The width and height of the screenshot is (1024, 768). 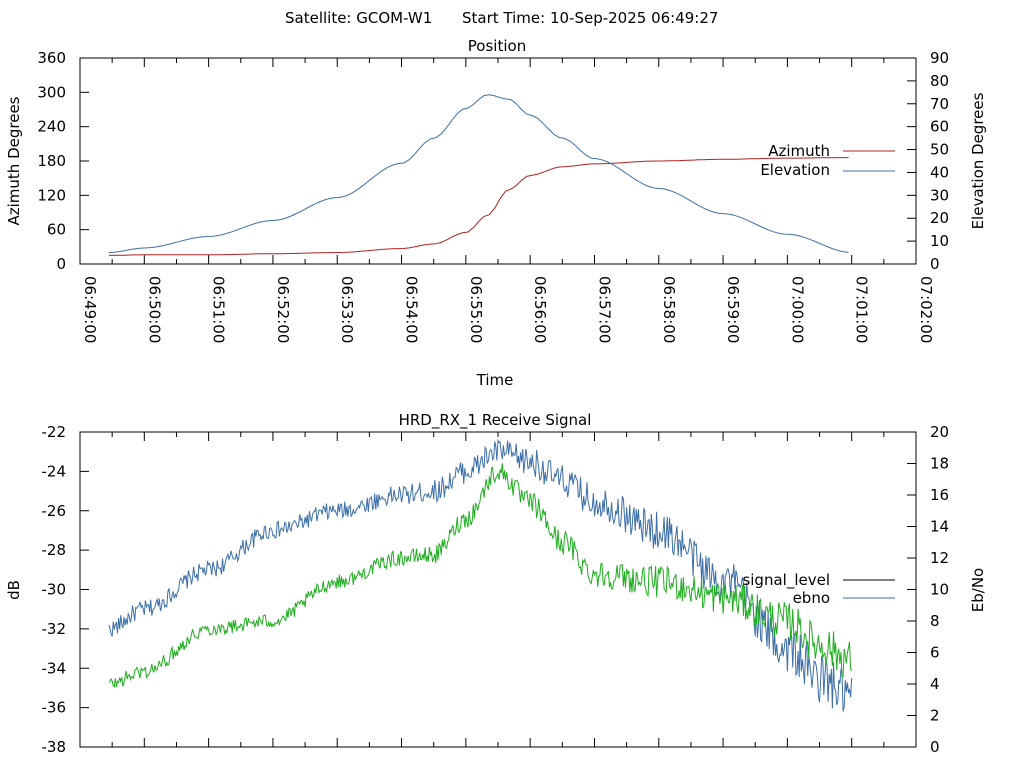 What do you see at coordinates (935, 684) in the screenshot?
I see `y2-tick-label: 4` at bounding box center [935, 684].